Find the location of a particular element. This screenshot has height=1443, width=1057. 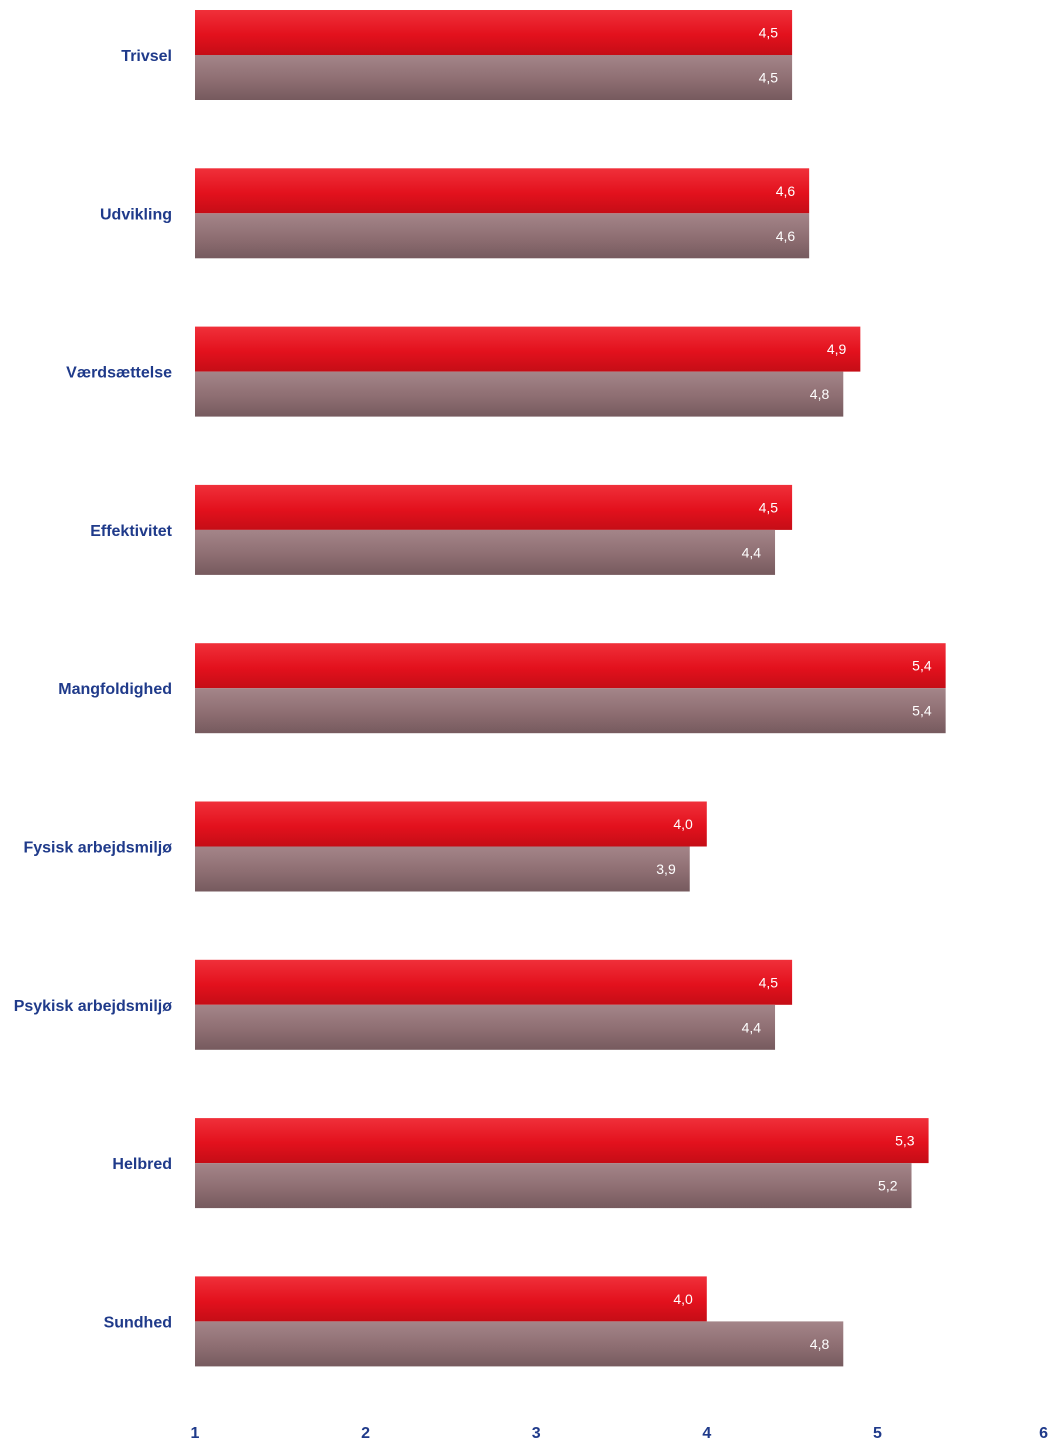

value-label-sundhed-series-1: 4,0 is located at coordinates (683, 1299).